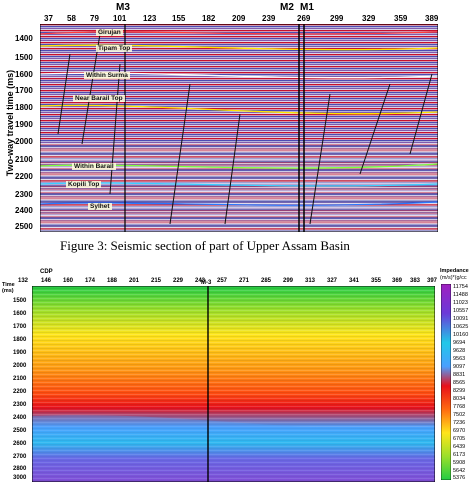  Describe the element at coordinates (376, 281) in the screenshot. I see `cdp-tick: 355` at that location.